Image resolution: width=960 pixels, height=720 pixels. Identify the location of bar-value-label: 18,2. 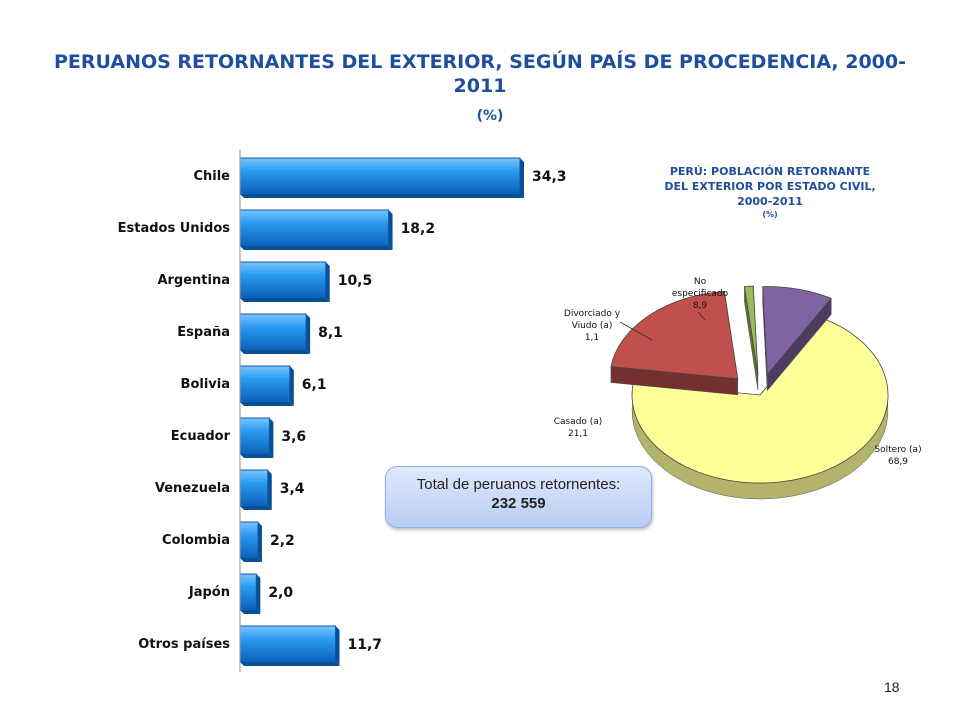
(418, 229).